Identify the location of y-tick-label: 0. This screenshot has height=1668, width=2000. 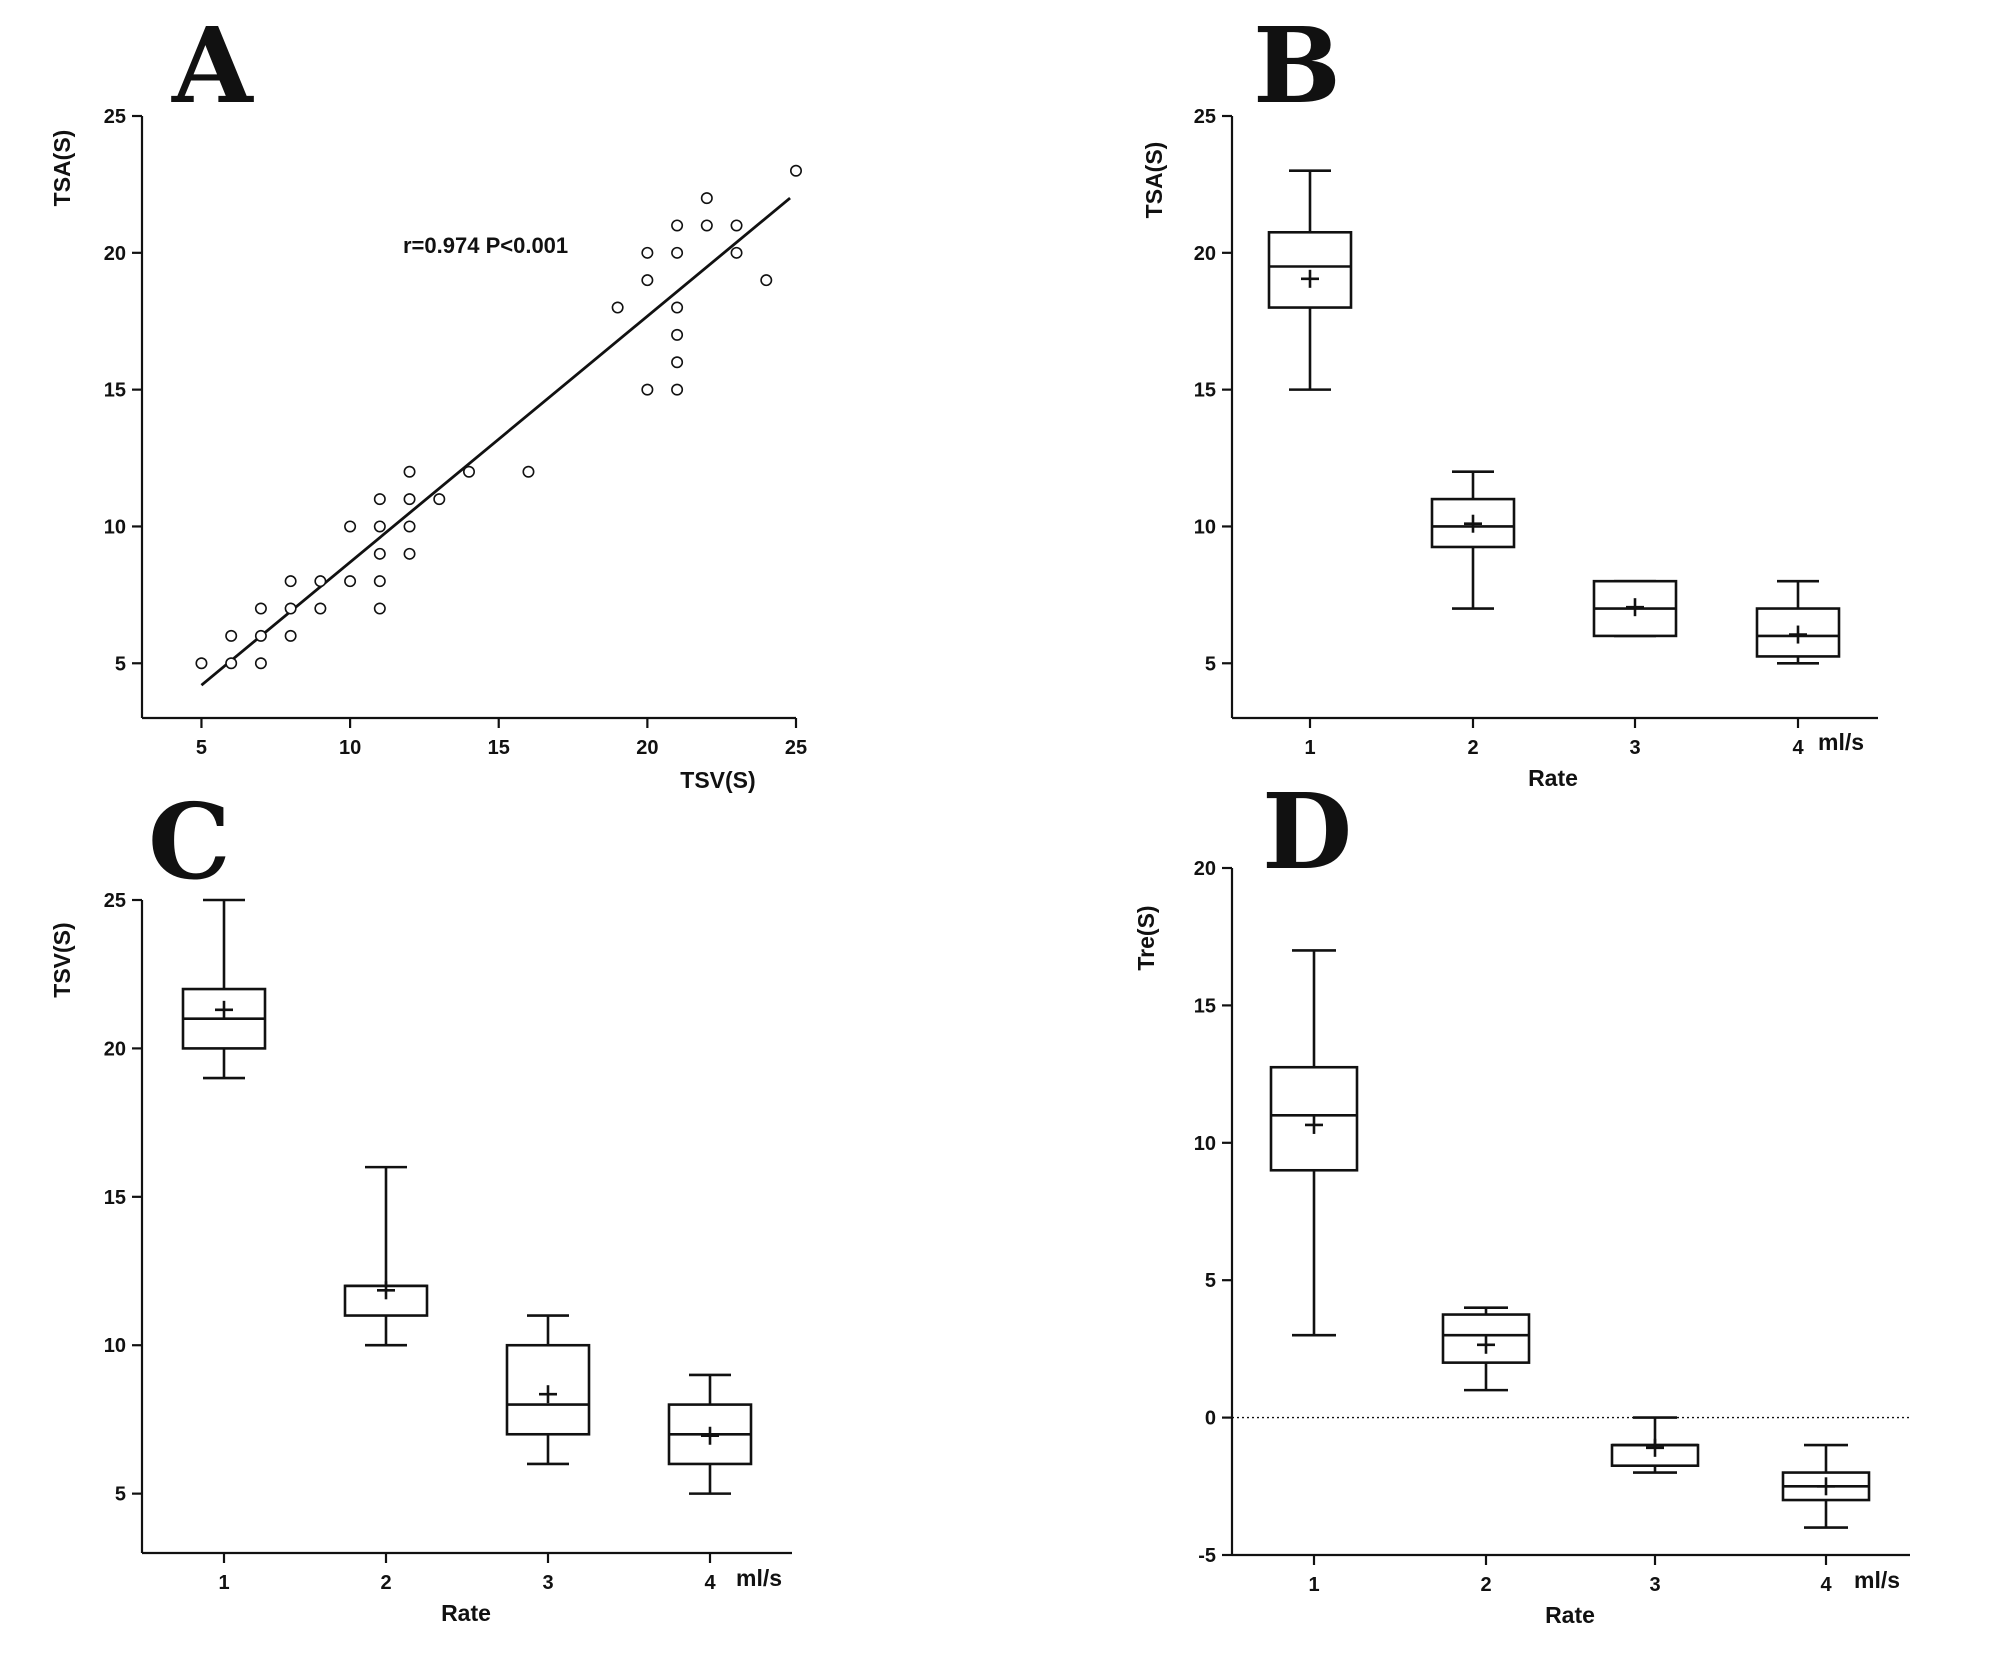
(1210, 1419).